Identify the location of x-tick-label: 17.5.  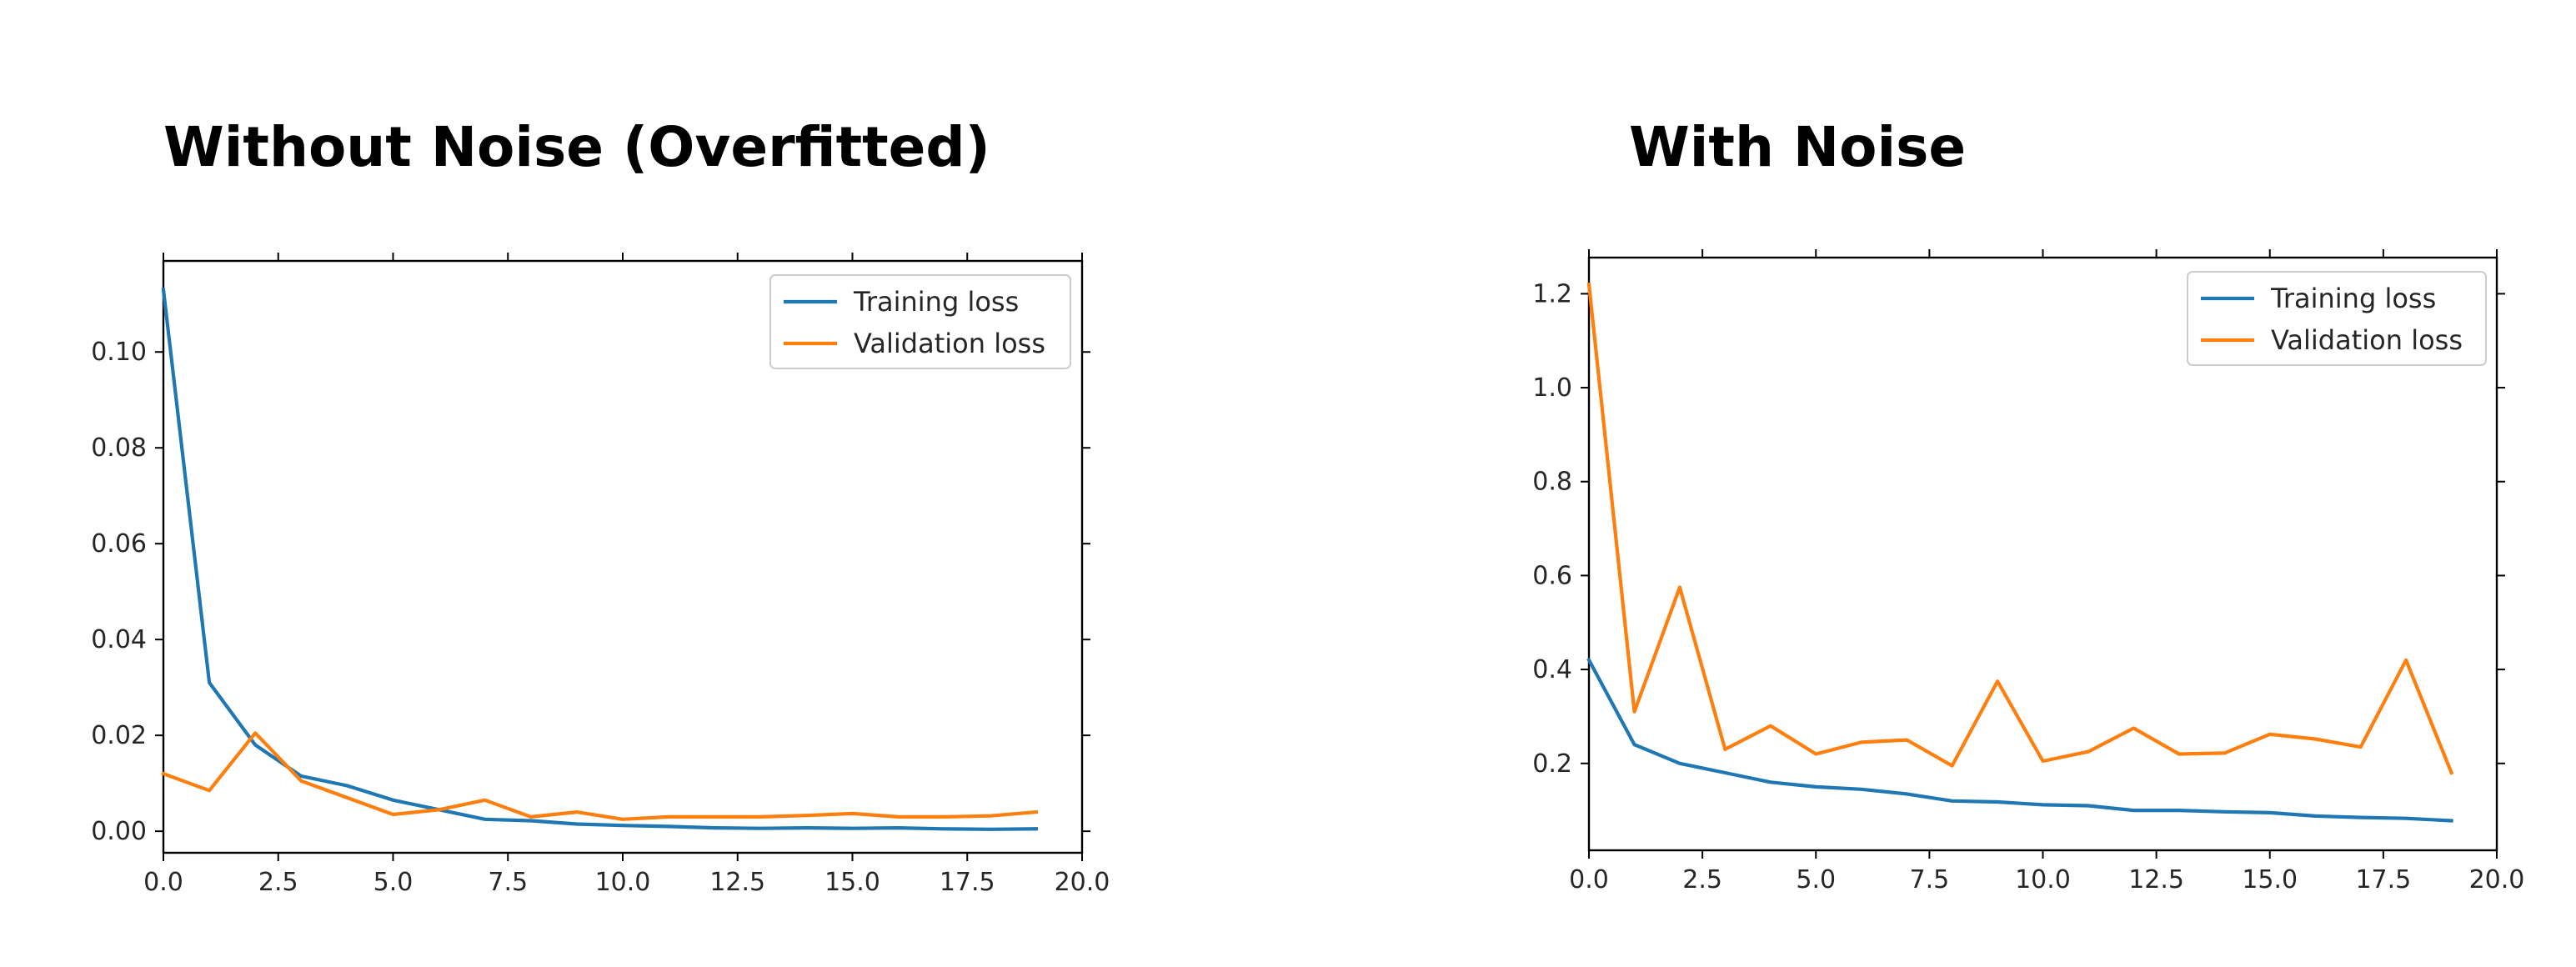
(2383, 879).